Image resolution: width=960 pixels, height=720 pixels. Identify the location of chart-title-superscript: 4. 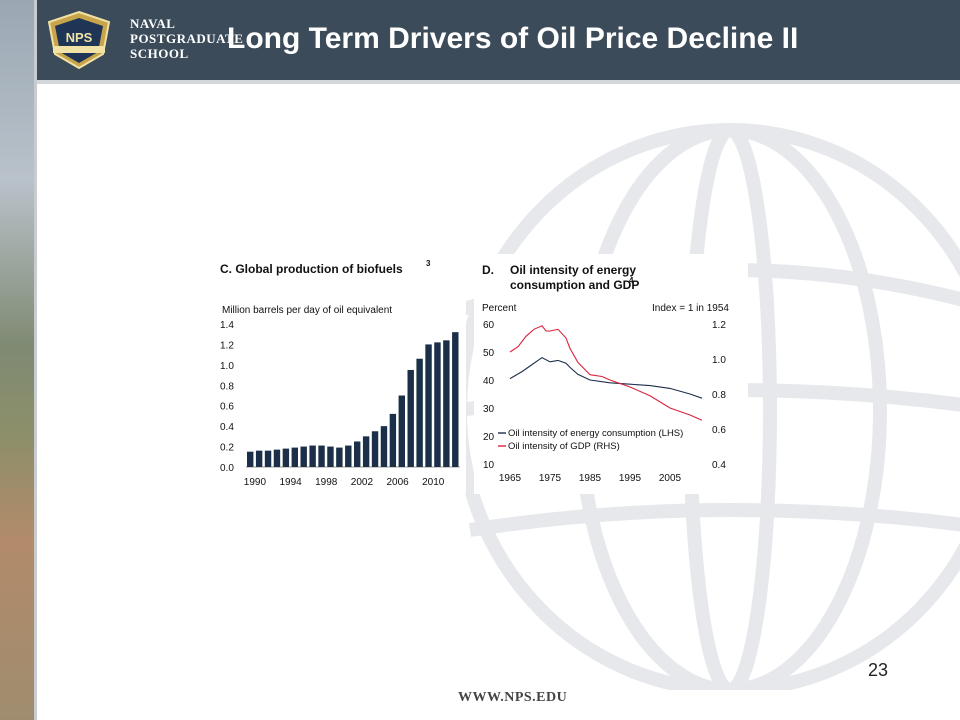
(631, 280).